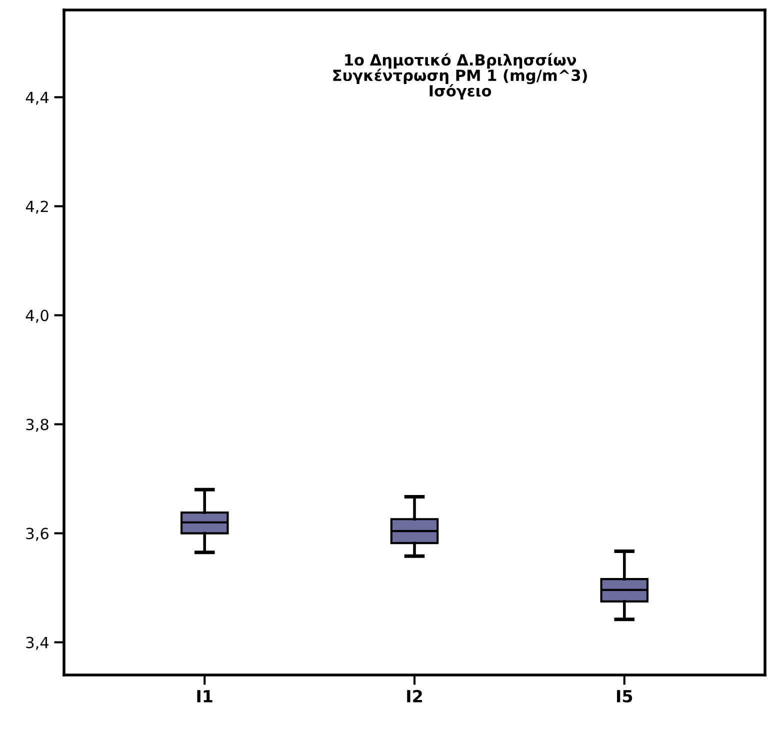 This screenshot has width=771, height=729. What do you see at coordinates (414, 696) in the screenshot?
I see `x-tick-label: I2` at bounding box center [414, 696].